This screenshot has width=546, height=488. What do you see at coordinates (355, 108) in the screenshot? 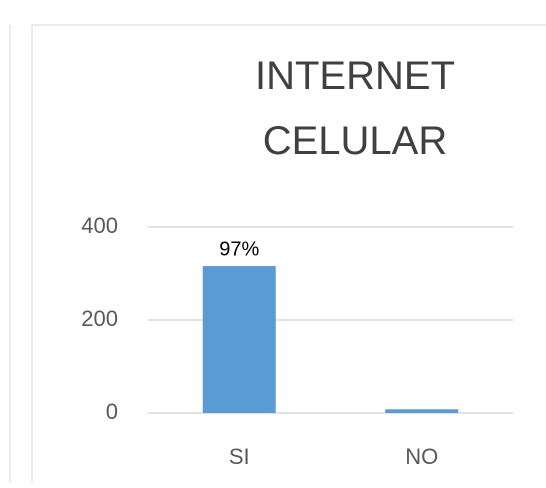
I see `chart-title: INTERNET CELULAR` at bounding box center [355, 108].